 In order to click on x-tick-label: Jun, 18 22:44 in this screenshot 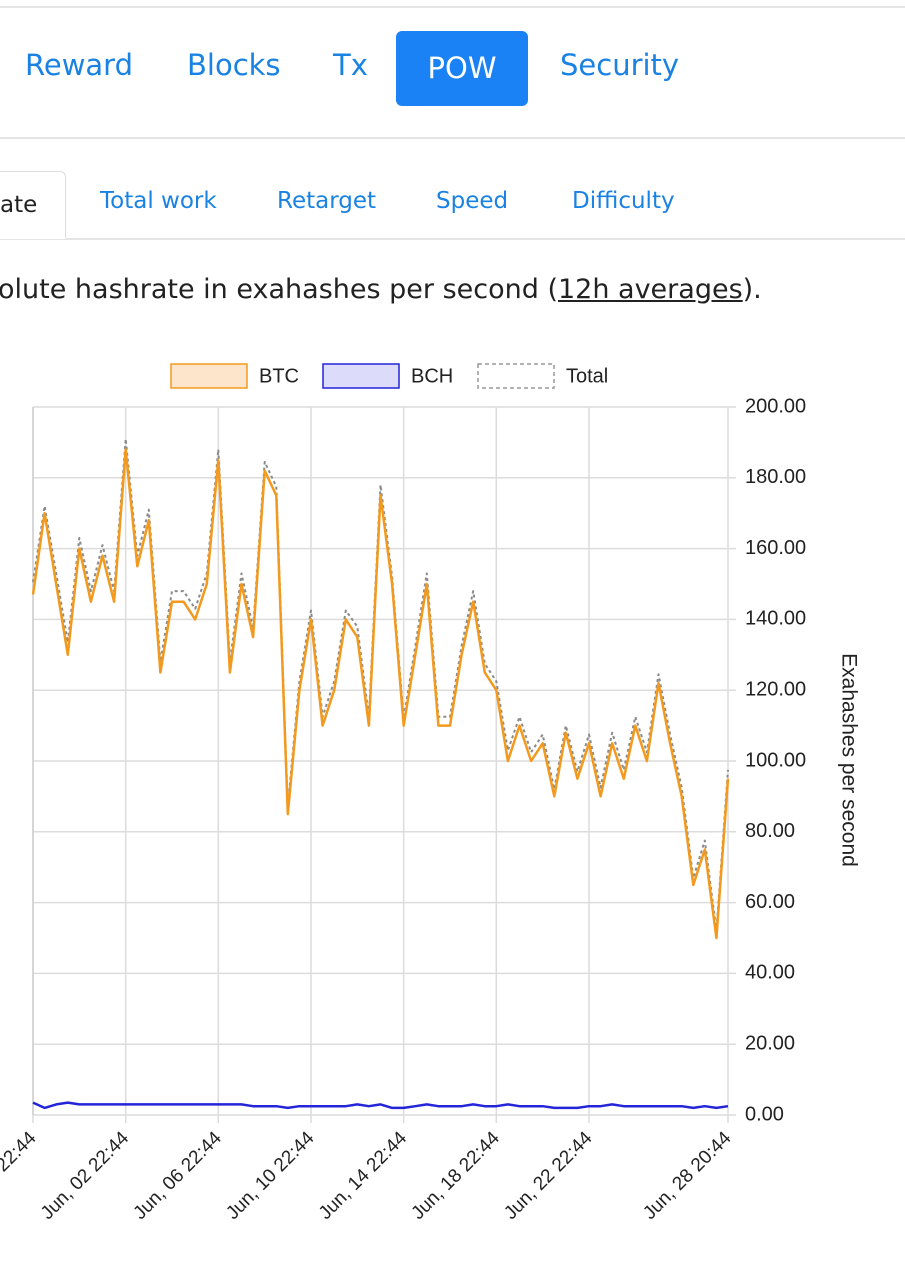, I will do `click(456, 1175)`.